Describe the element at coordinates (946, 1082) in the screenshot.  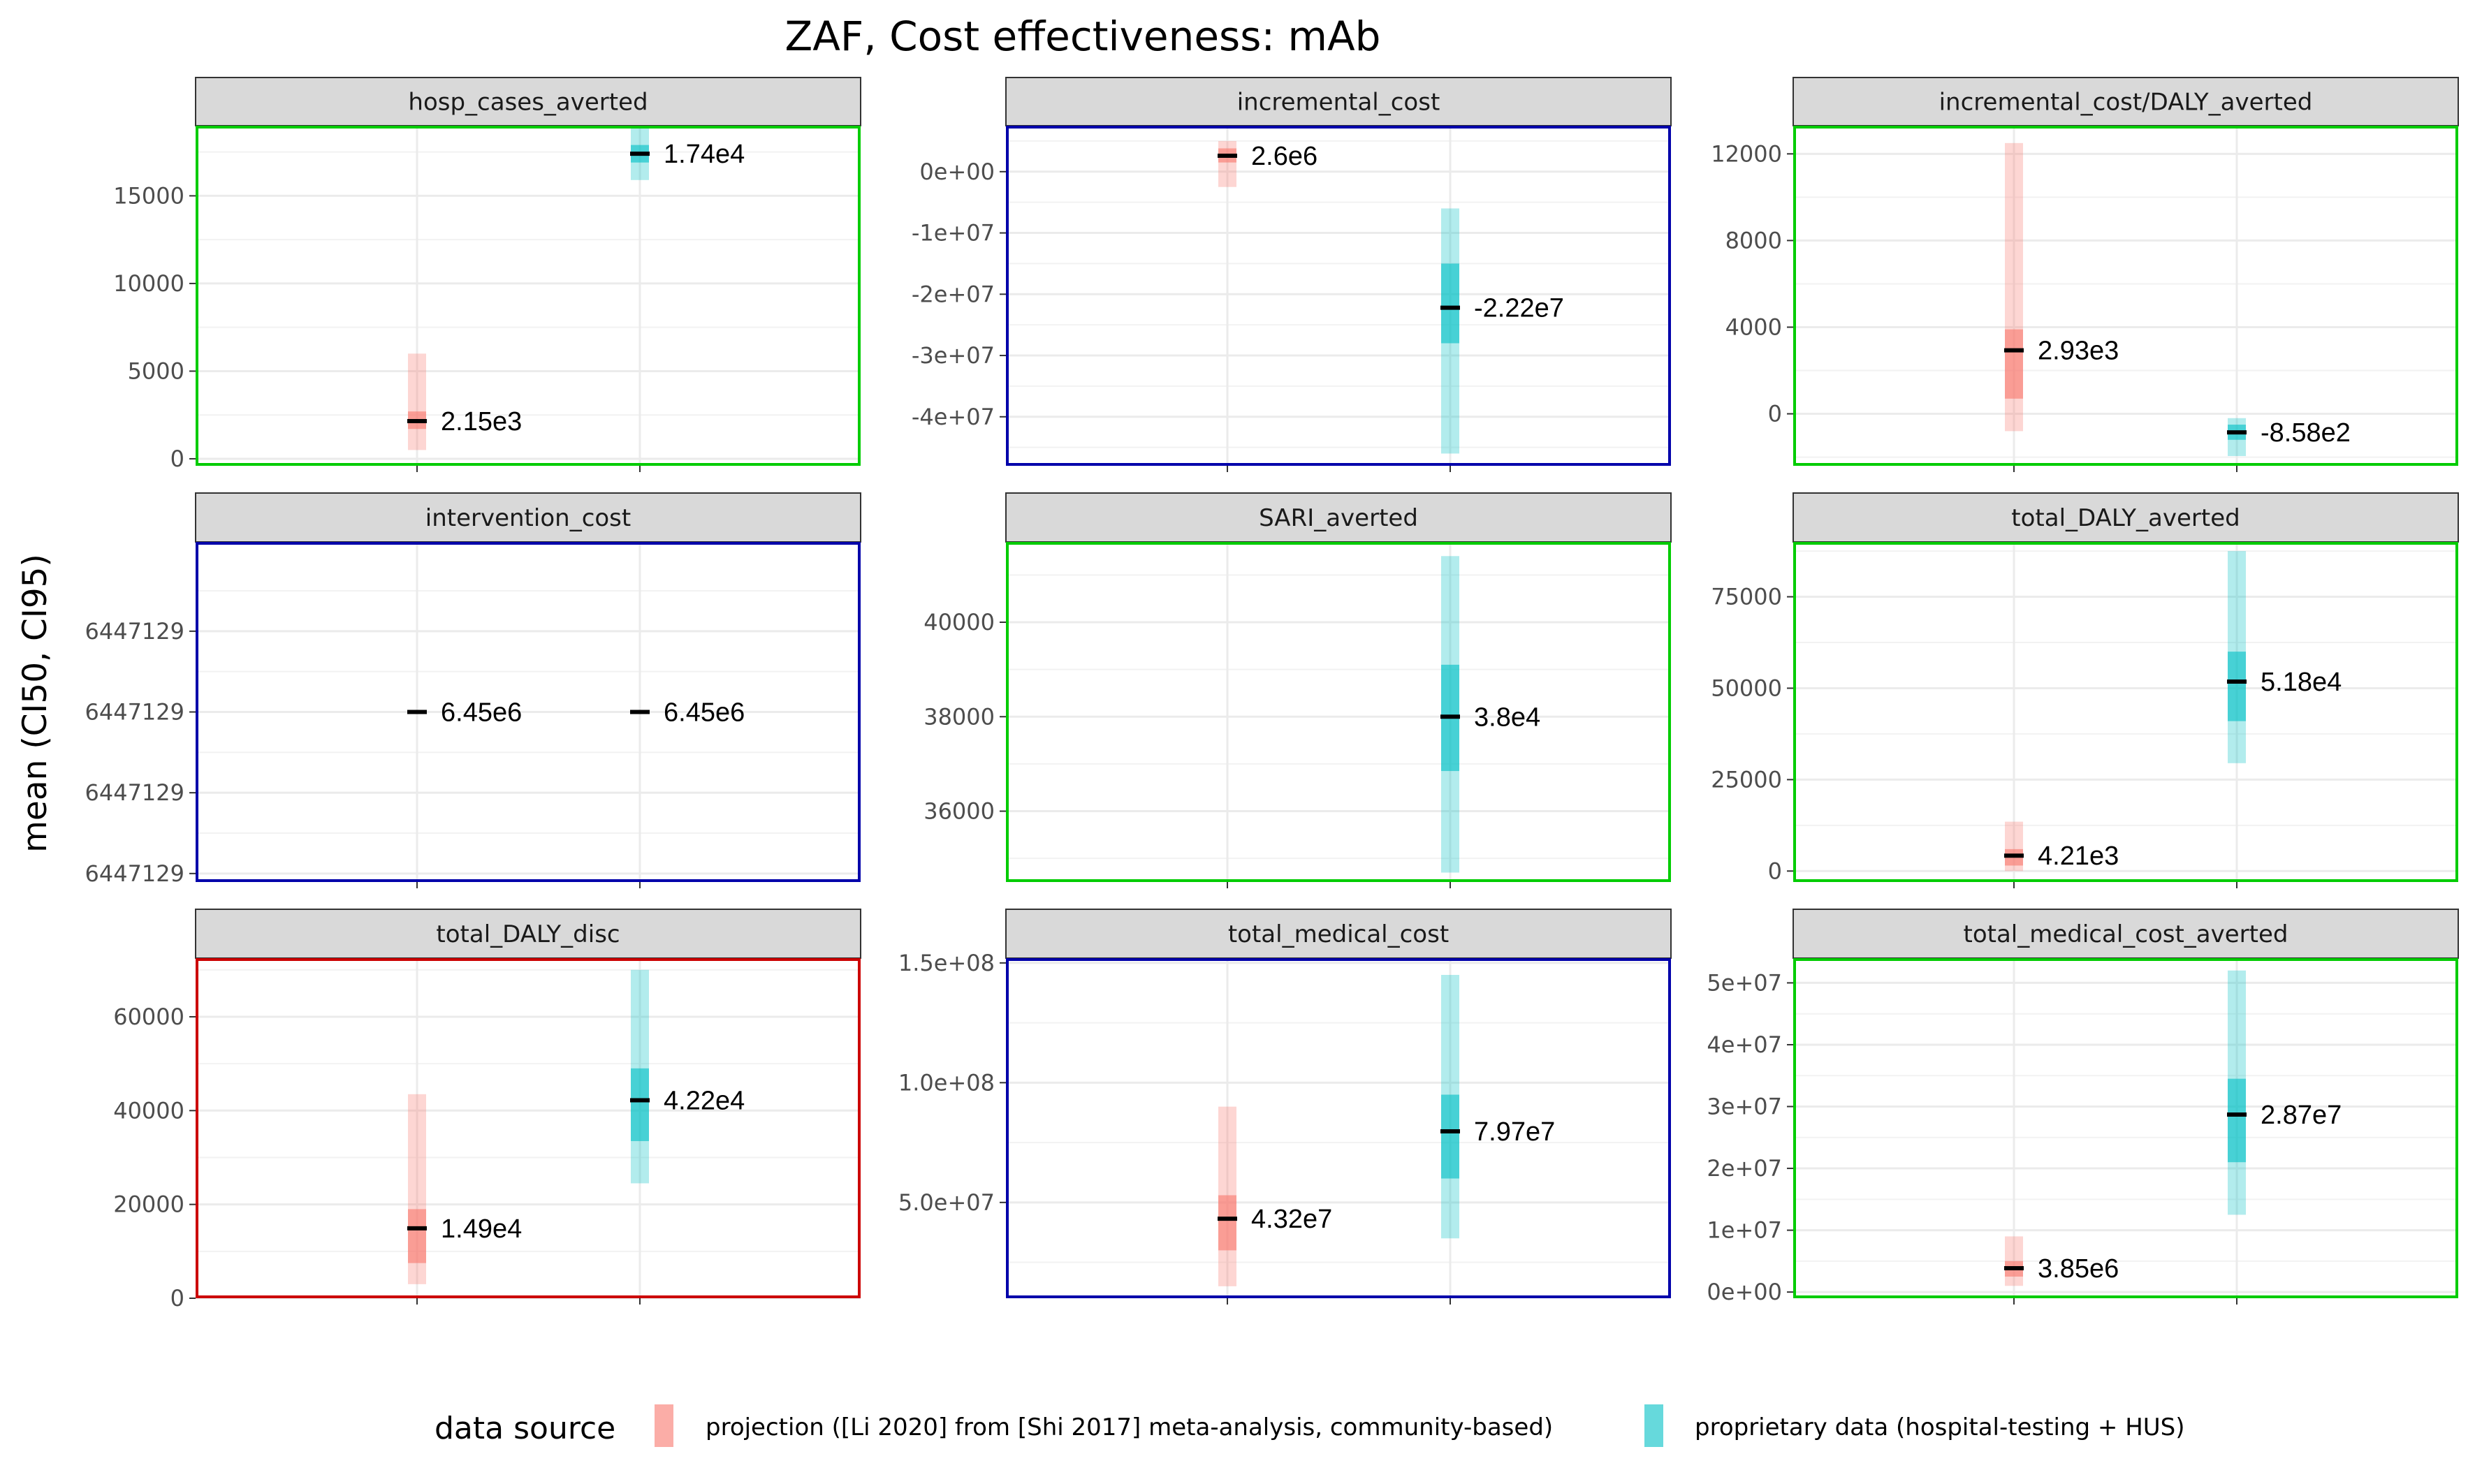
I see `y-tick-label: 1.0e+08` at that location.